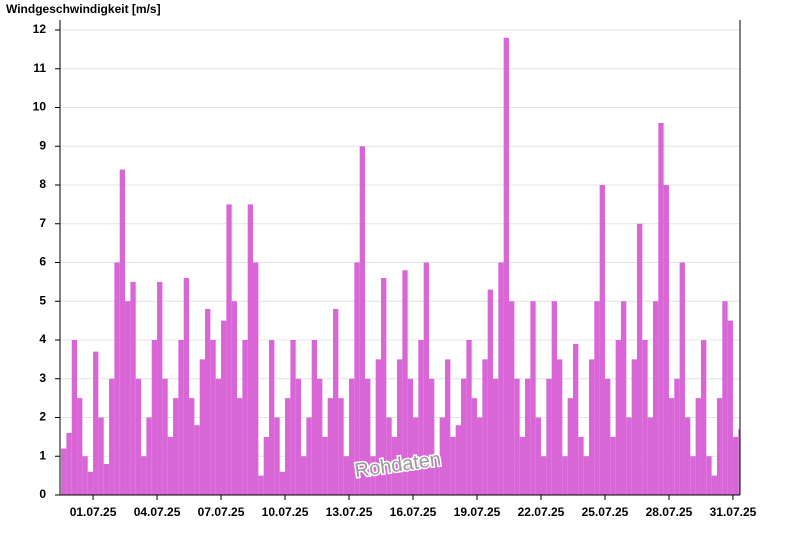 This screenshot has width=800, height=550. What do you see at coordinates (42, 300) in the screenshot?
I see `y-tick-label: 5` at bounding box center [42, 300].